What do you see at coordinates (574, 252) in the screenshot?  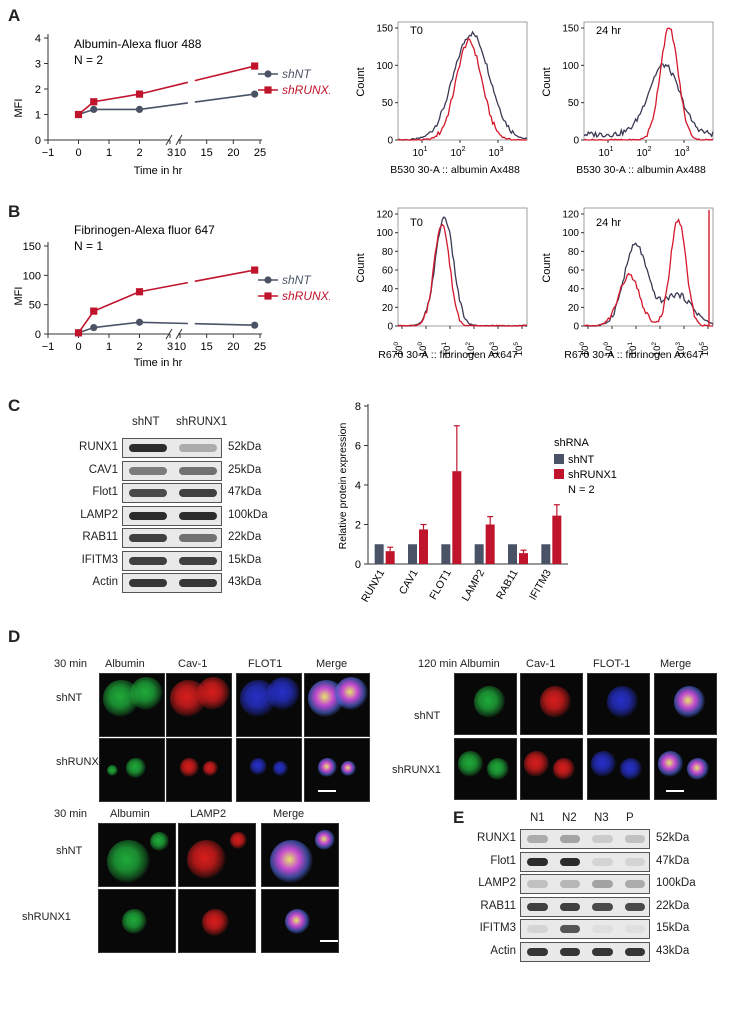 I see `hist-y-tick: 80` at bounding box center [574, 252].